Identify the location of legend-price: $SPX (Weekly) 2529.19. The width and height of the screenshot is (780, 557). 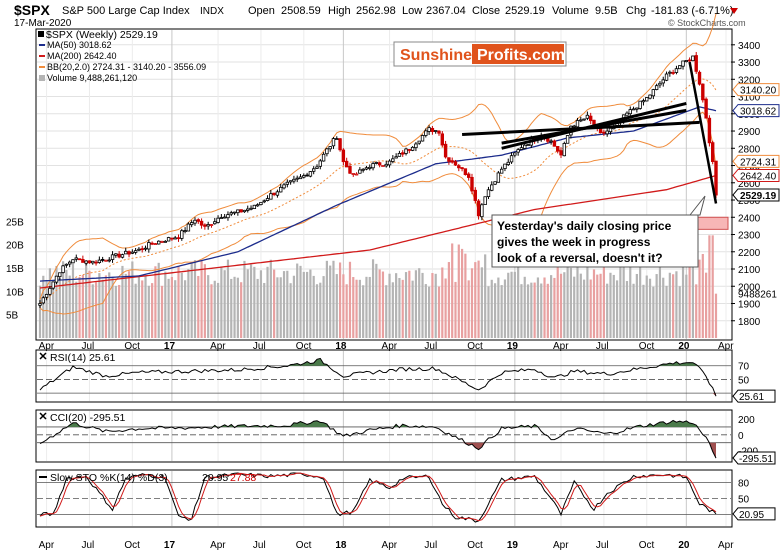
(102, 35).